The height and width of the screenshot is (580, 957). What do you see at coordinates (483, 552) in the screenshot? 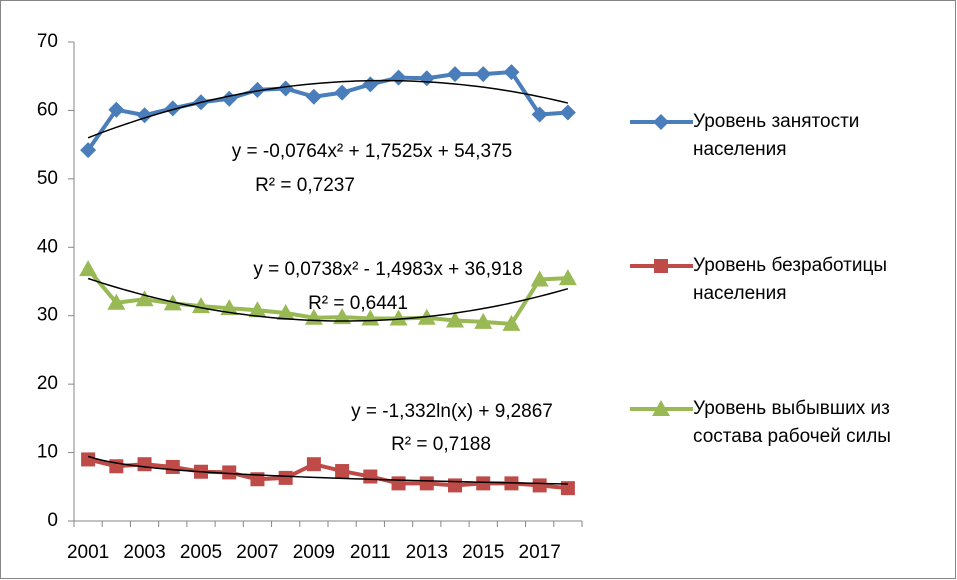
I see `x-tick-label: 2015` at bounding box center [483, 552].